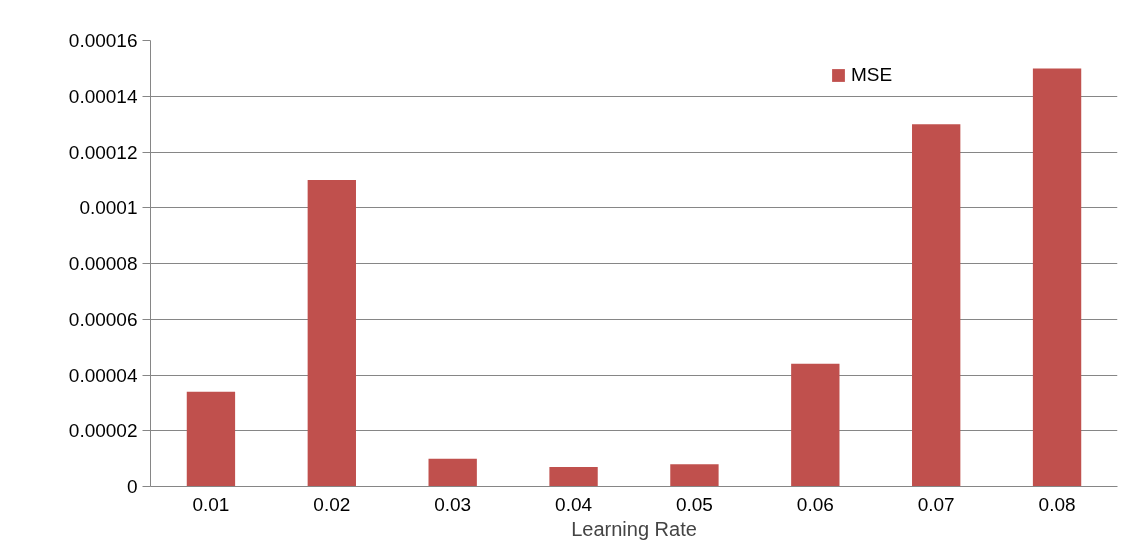  I want to click on y-tick-label: 0.00012, so click(103, 152).